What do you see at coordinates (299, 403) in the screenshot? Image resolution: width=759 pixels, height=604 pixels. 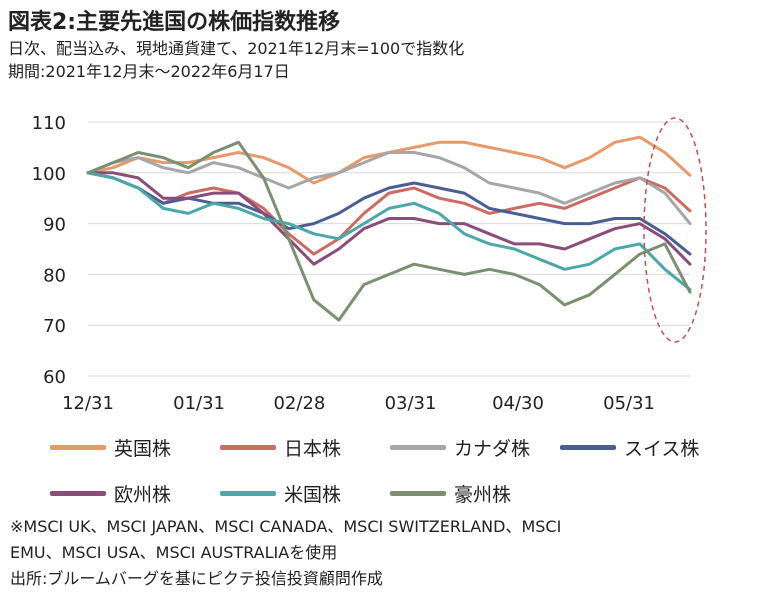 I see `x-tick-label: 02/28` at bounding box center [299, 403].